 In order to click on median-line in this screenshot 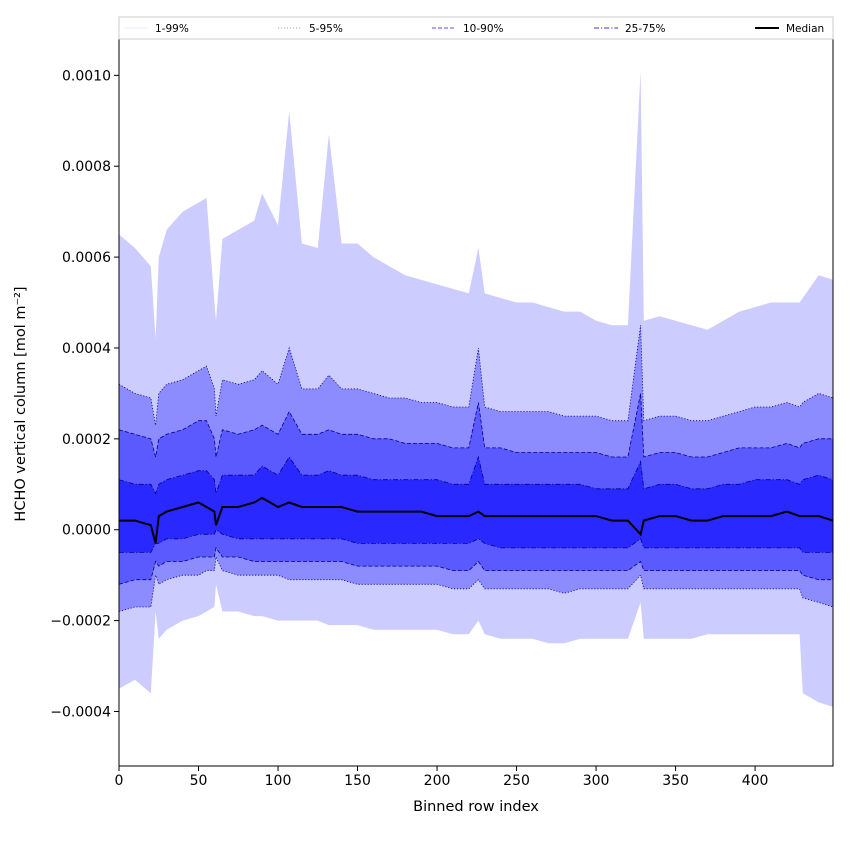, I will do `click(476, 520)`.